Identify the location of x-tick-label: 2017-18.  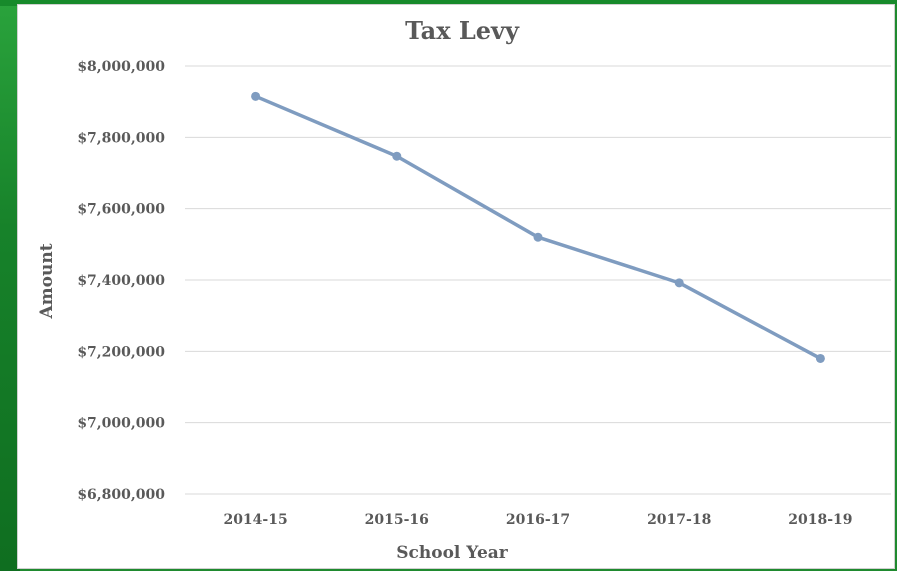
(679, 520).